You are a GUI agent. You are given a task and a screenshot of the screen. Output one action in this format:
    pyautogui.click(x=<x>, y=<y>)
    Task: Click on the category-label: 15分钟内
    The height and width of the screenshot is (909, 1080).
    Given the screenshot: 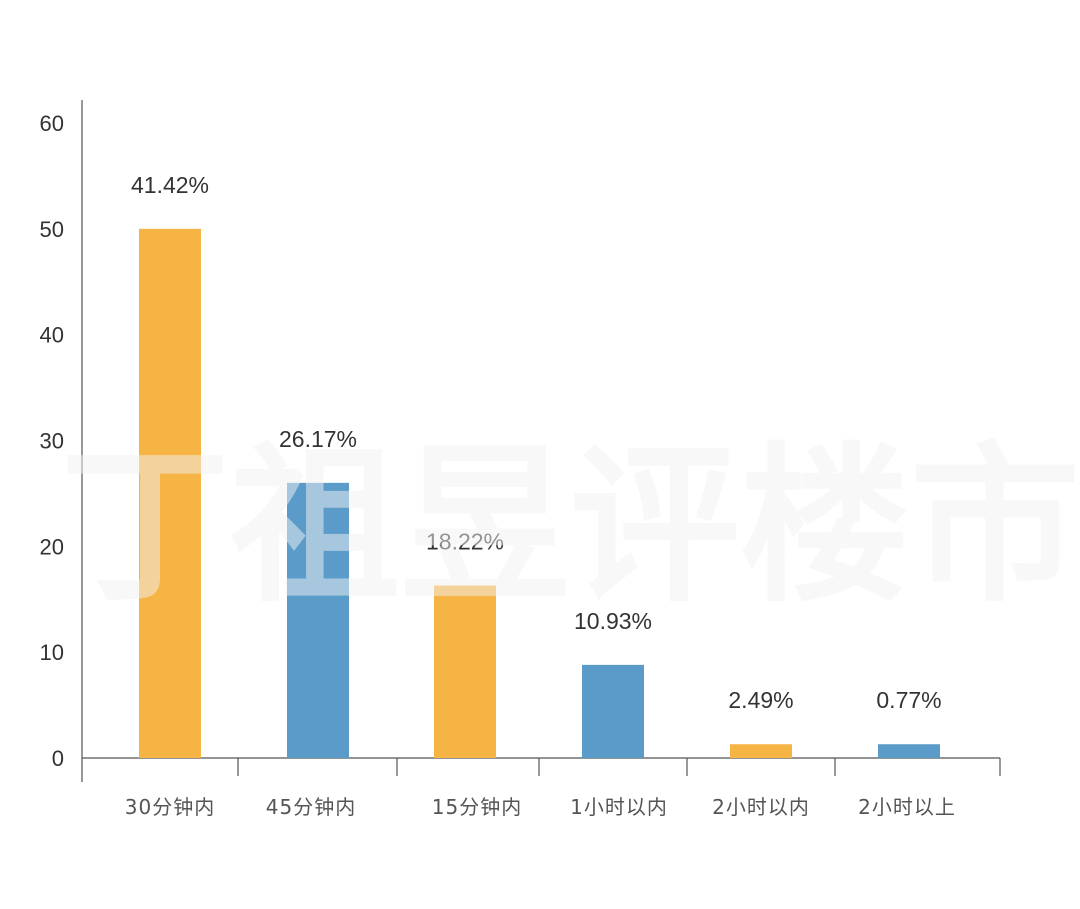 What is the action you would take?
    pyautogui.click(x=477, y=807)
    